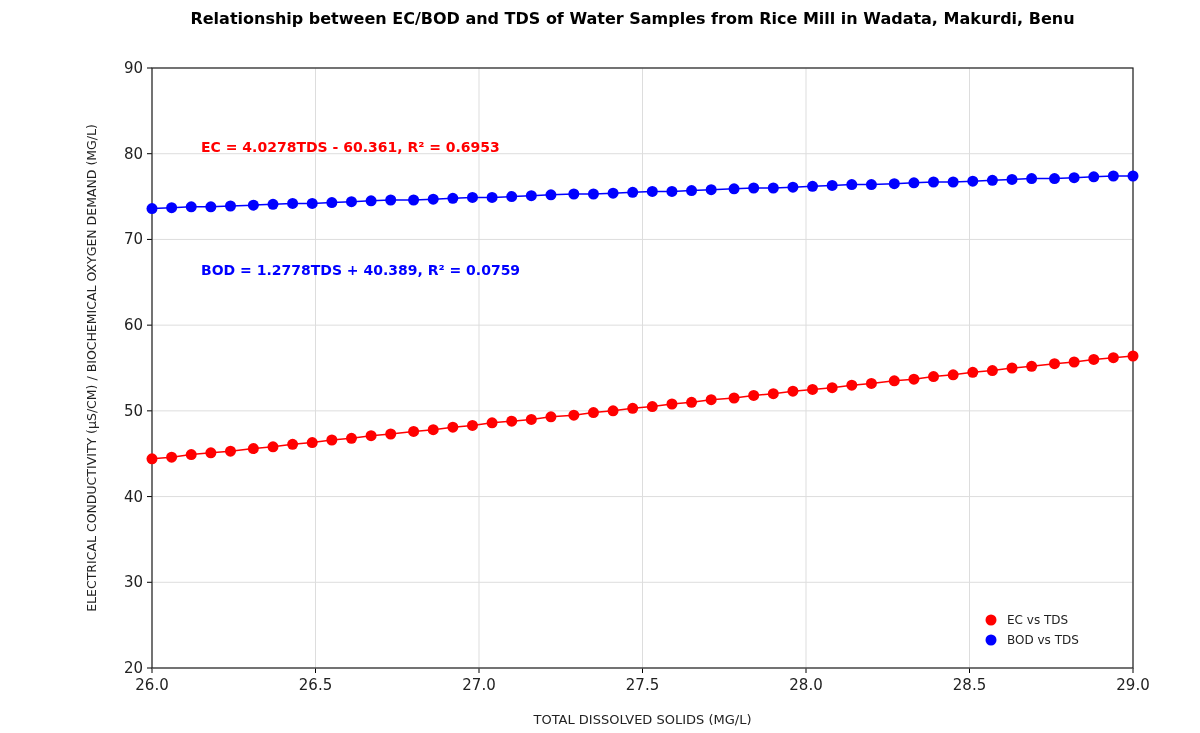  I want to click on y-tick-label: 80, so click(133, 153).